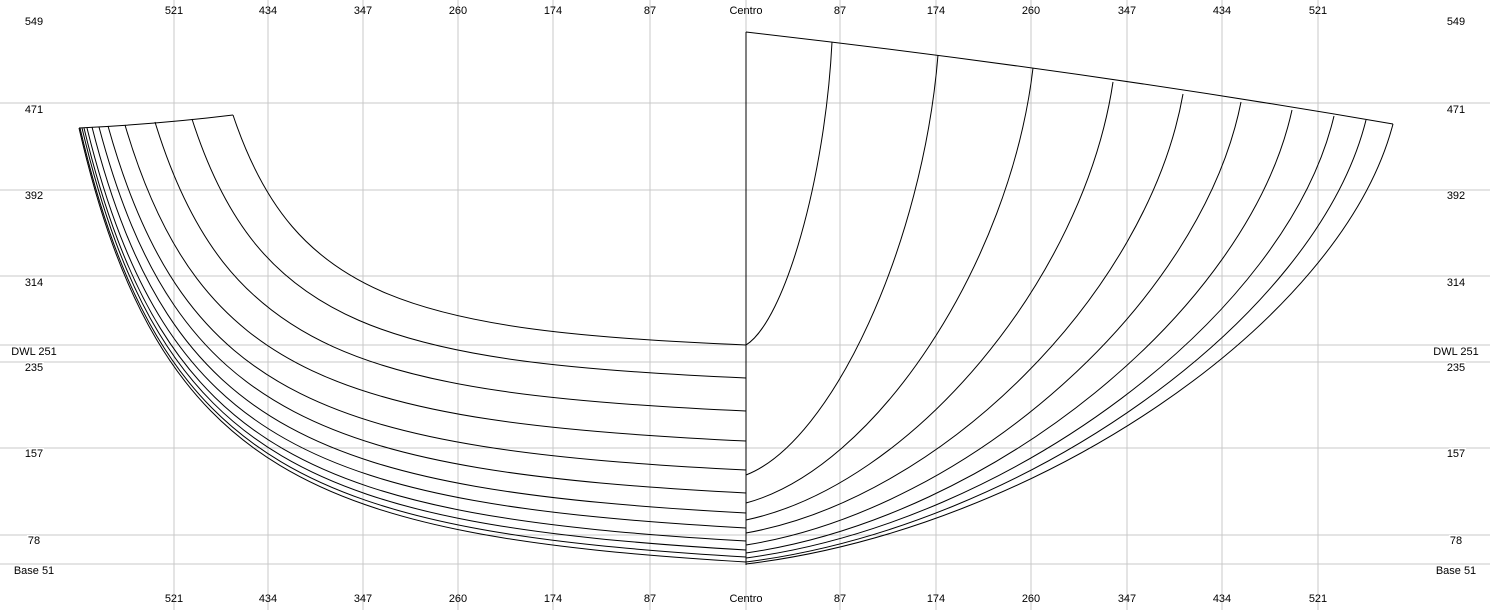 Image resolution: width=1490 pixels, height=610 pixels. I want to click on right-label: 78, so click(1456, 541).